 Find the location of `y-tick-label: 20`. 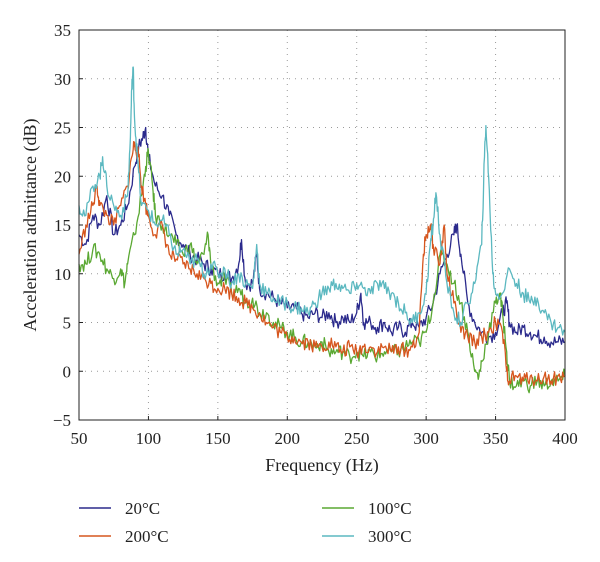

y-tick-label: 20 is located at coordinates (62, 176).